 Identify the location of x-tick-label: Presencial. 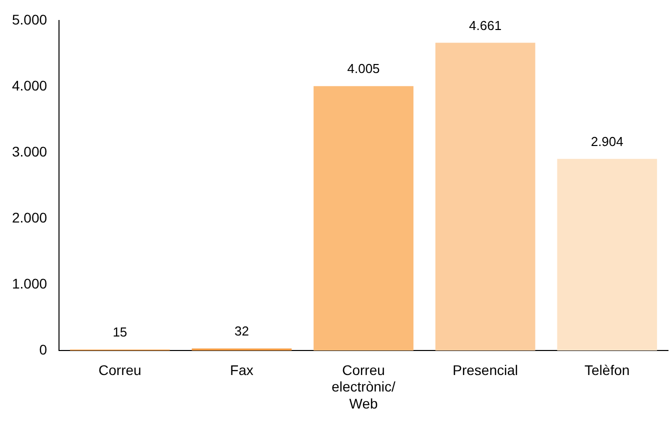
(485, 370).